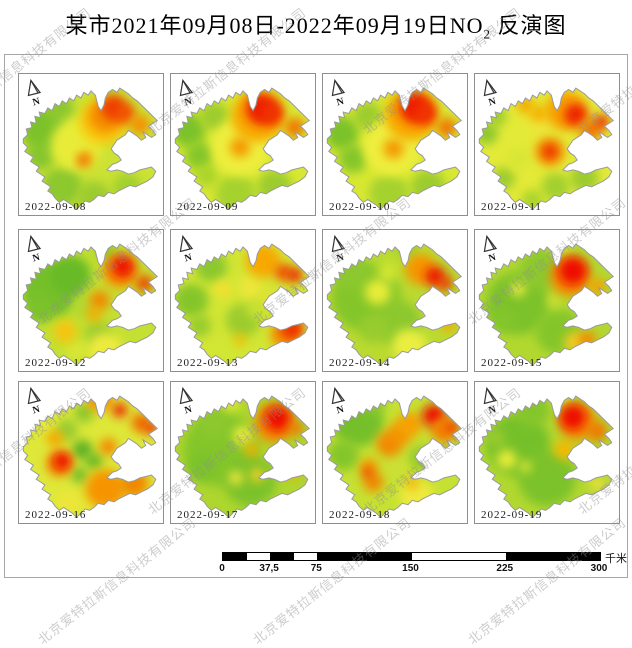 This screenshot has width=632, height=648. What do you see at coordinates (616, 559) in the screenshot?
I see `scale-bar-unit: 千米` at bounding box center [616, 559].